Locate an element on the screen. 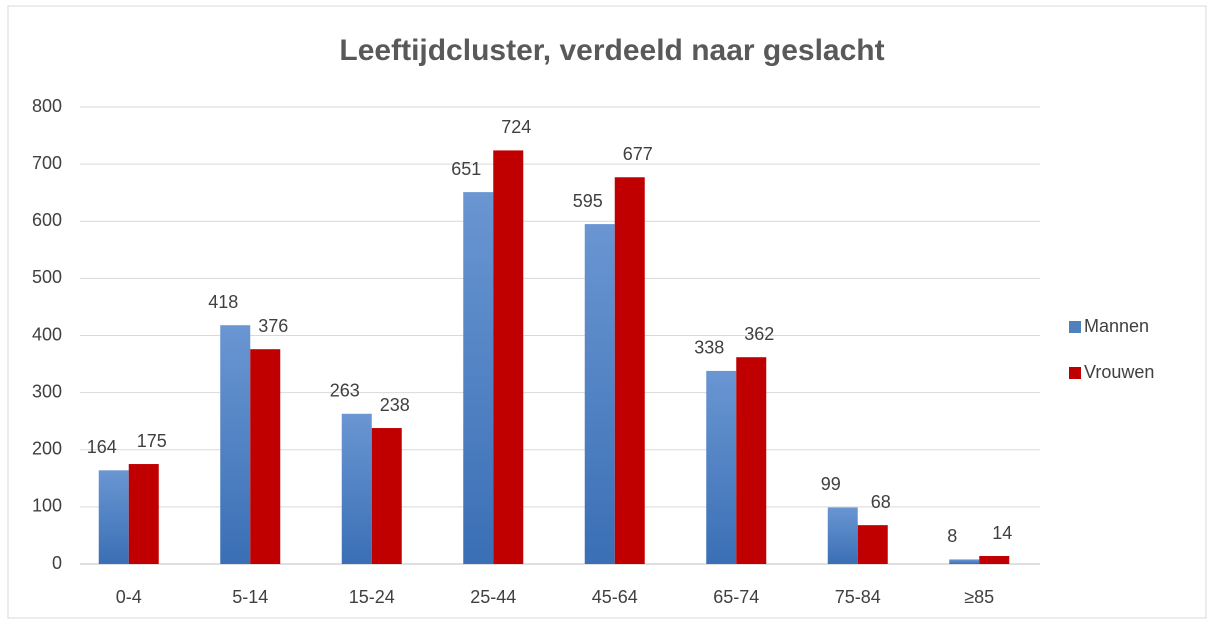  x-tick-label: 15-24 is located at coordinates (372, 597).